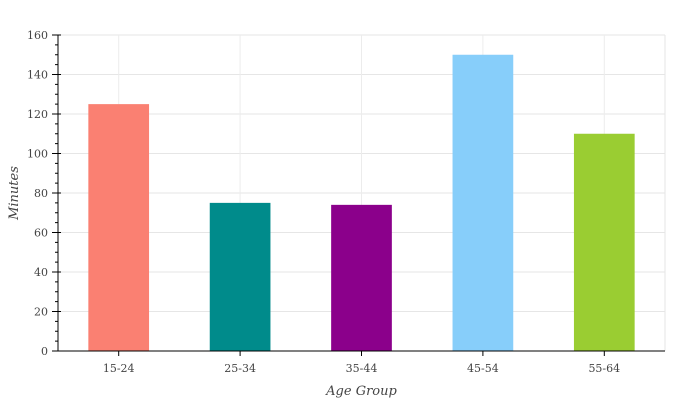 This screenshot has width=680, height=400. I want to click on y-tick-label: 100, so click(37, 154).